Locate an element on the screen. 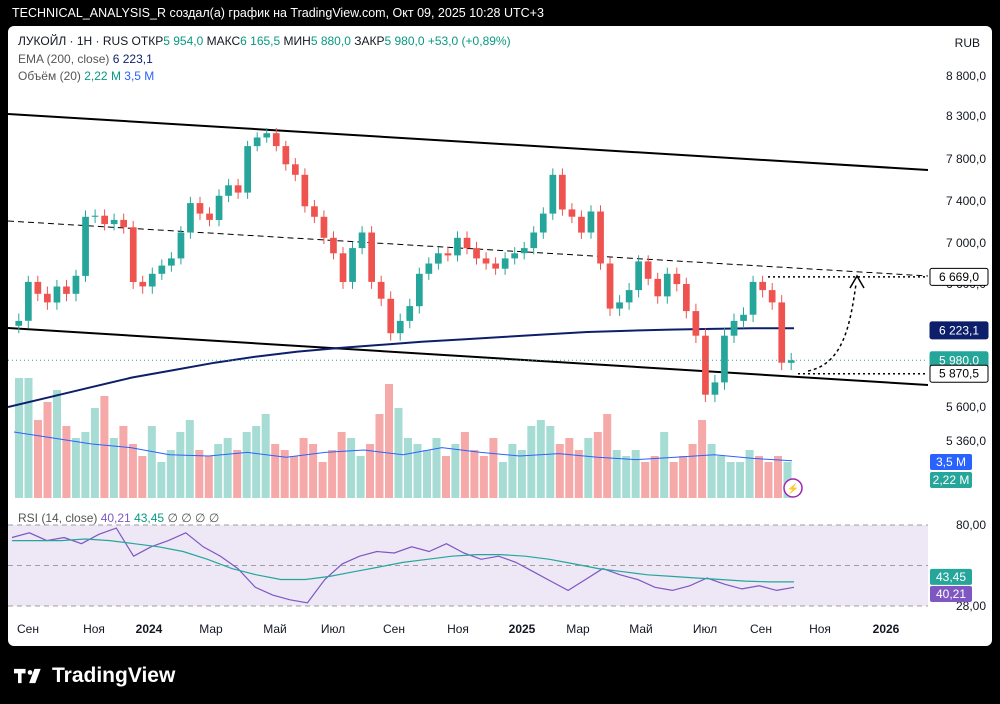  volume-label-bg is located at coordinates (951, 480).